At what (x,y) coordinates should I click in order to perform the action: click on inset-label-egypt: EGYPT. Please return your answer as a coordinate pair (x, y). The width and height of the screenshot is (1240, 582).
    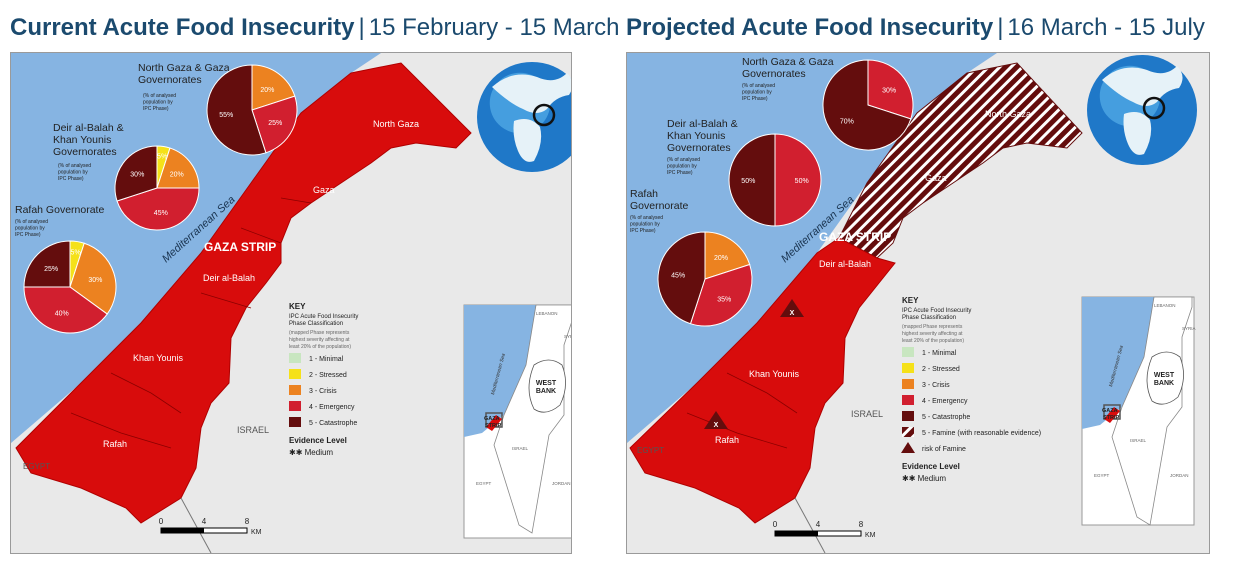
    Looking at the image, I should click on (484, 483).